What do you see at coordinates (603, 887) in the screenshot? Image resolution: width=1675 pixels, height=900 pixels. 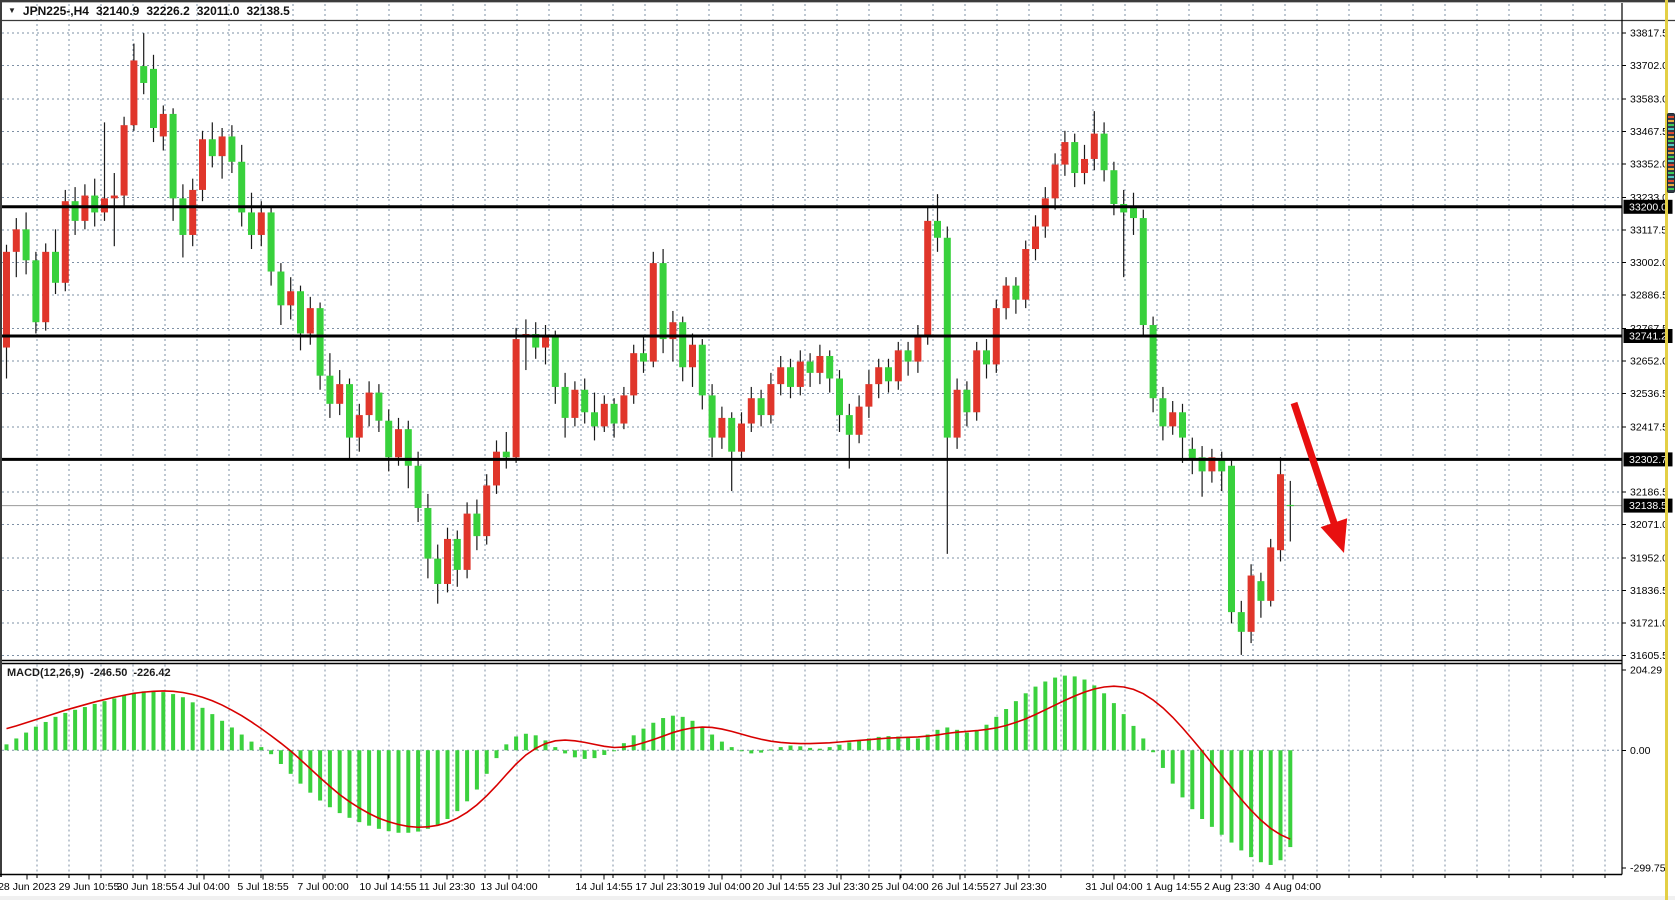 I see `time-axis-label: 14 Jul 14:55` at bounding box center [603, 887].